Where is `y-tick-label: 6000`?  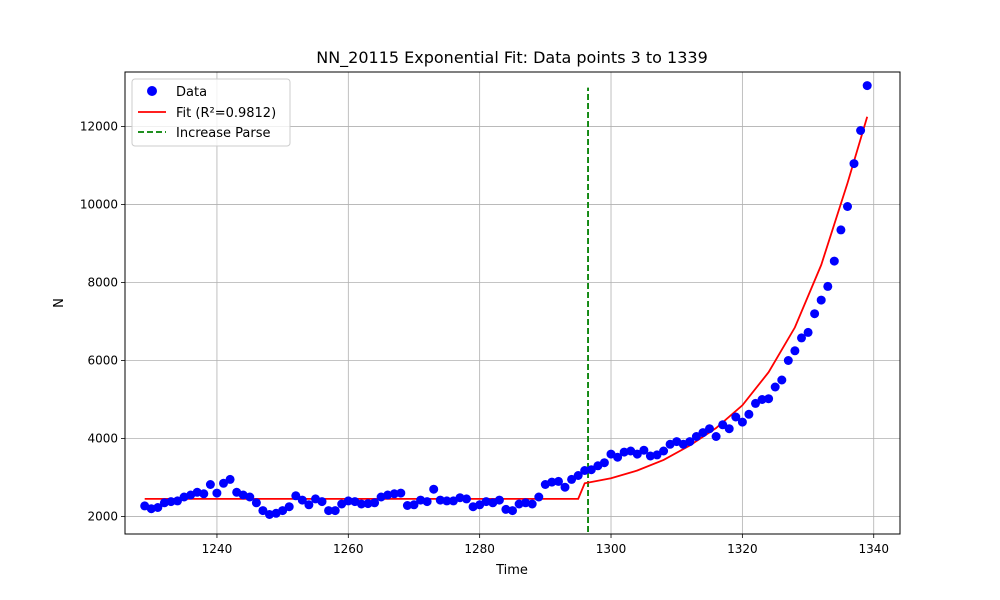
y-tick-label: 6000 is located at coordinates (102, 361).